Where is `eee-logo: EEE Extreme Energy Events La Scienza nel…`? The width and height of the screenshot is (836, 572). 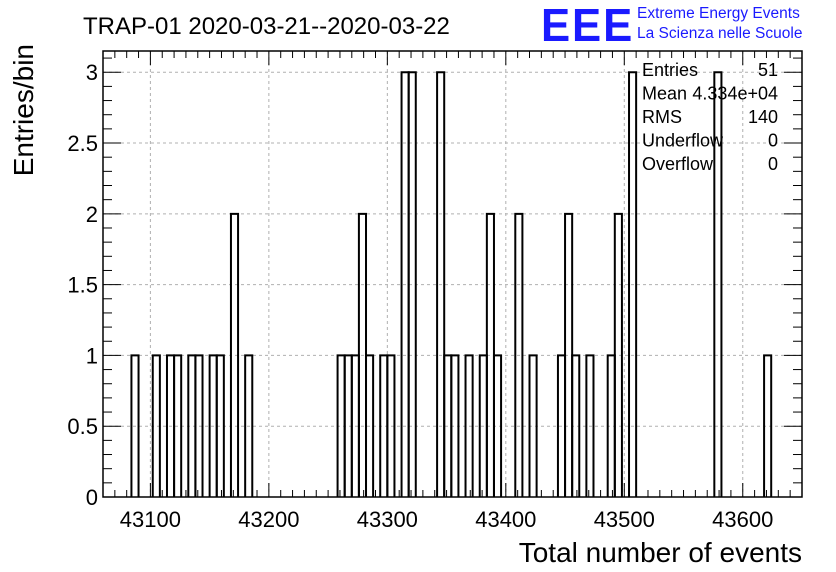
eee-logo: EEE Extreme Energy Events La Scienza nel… is located at coordinates (686, 25).